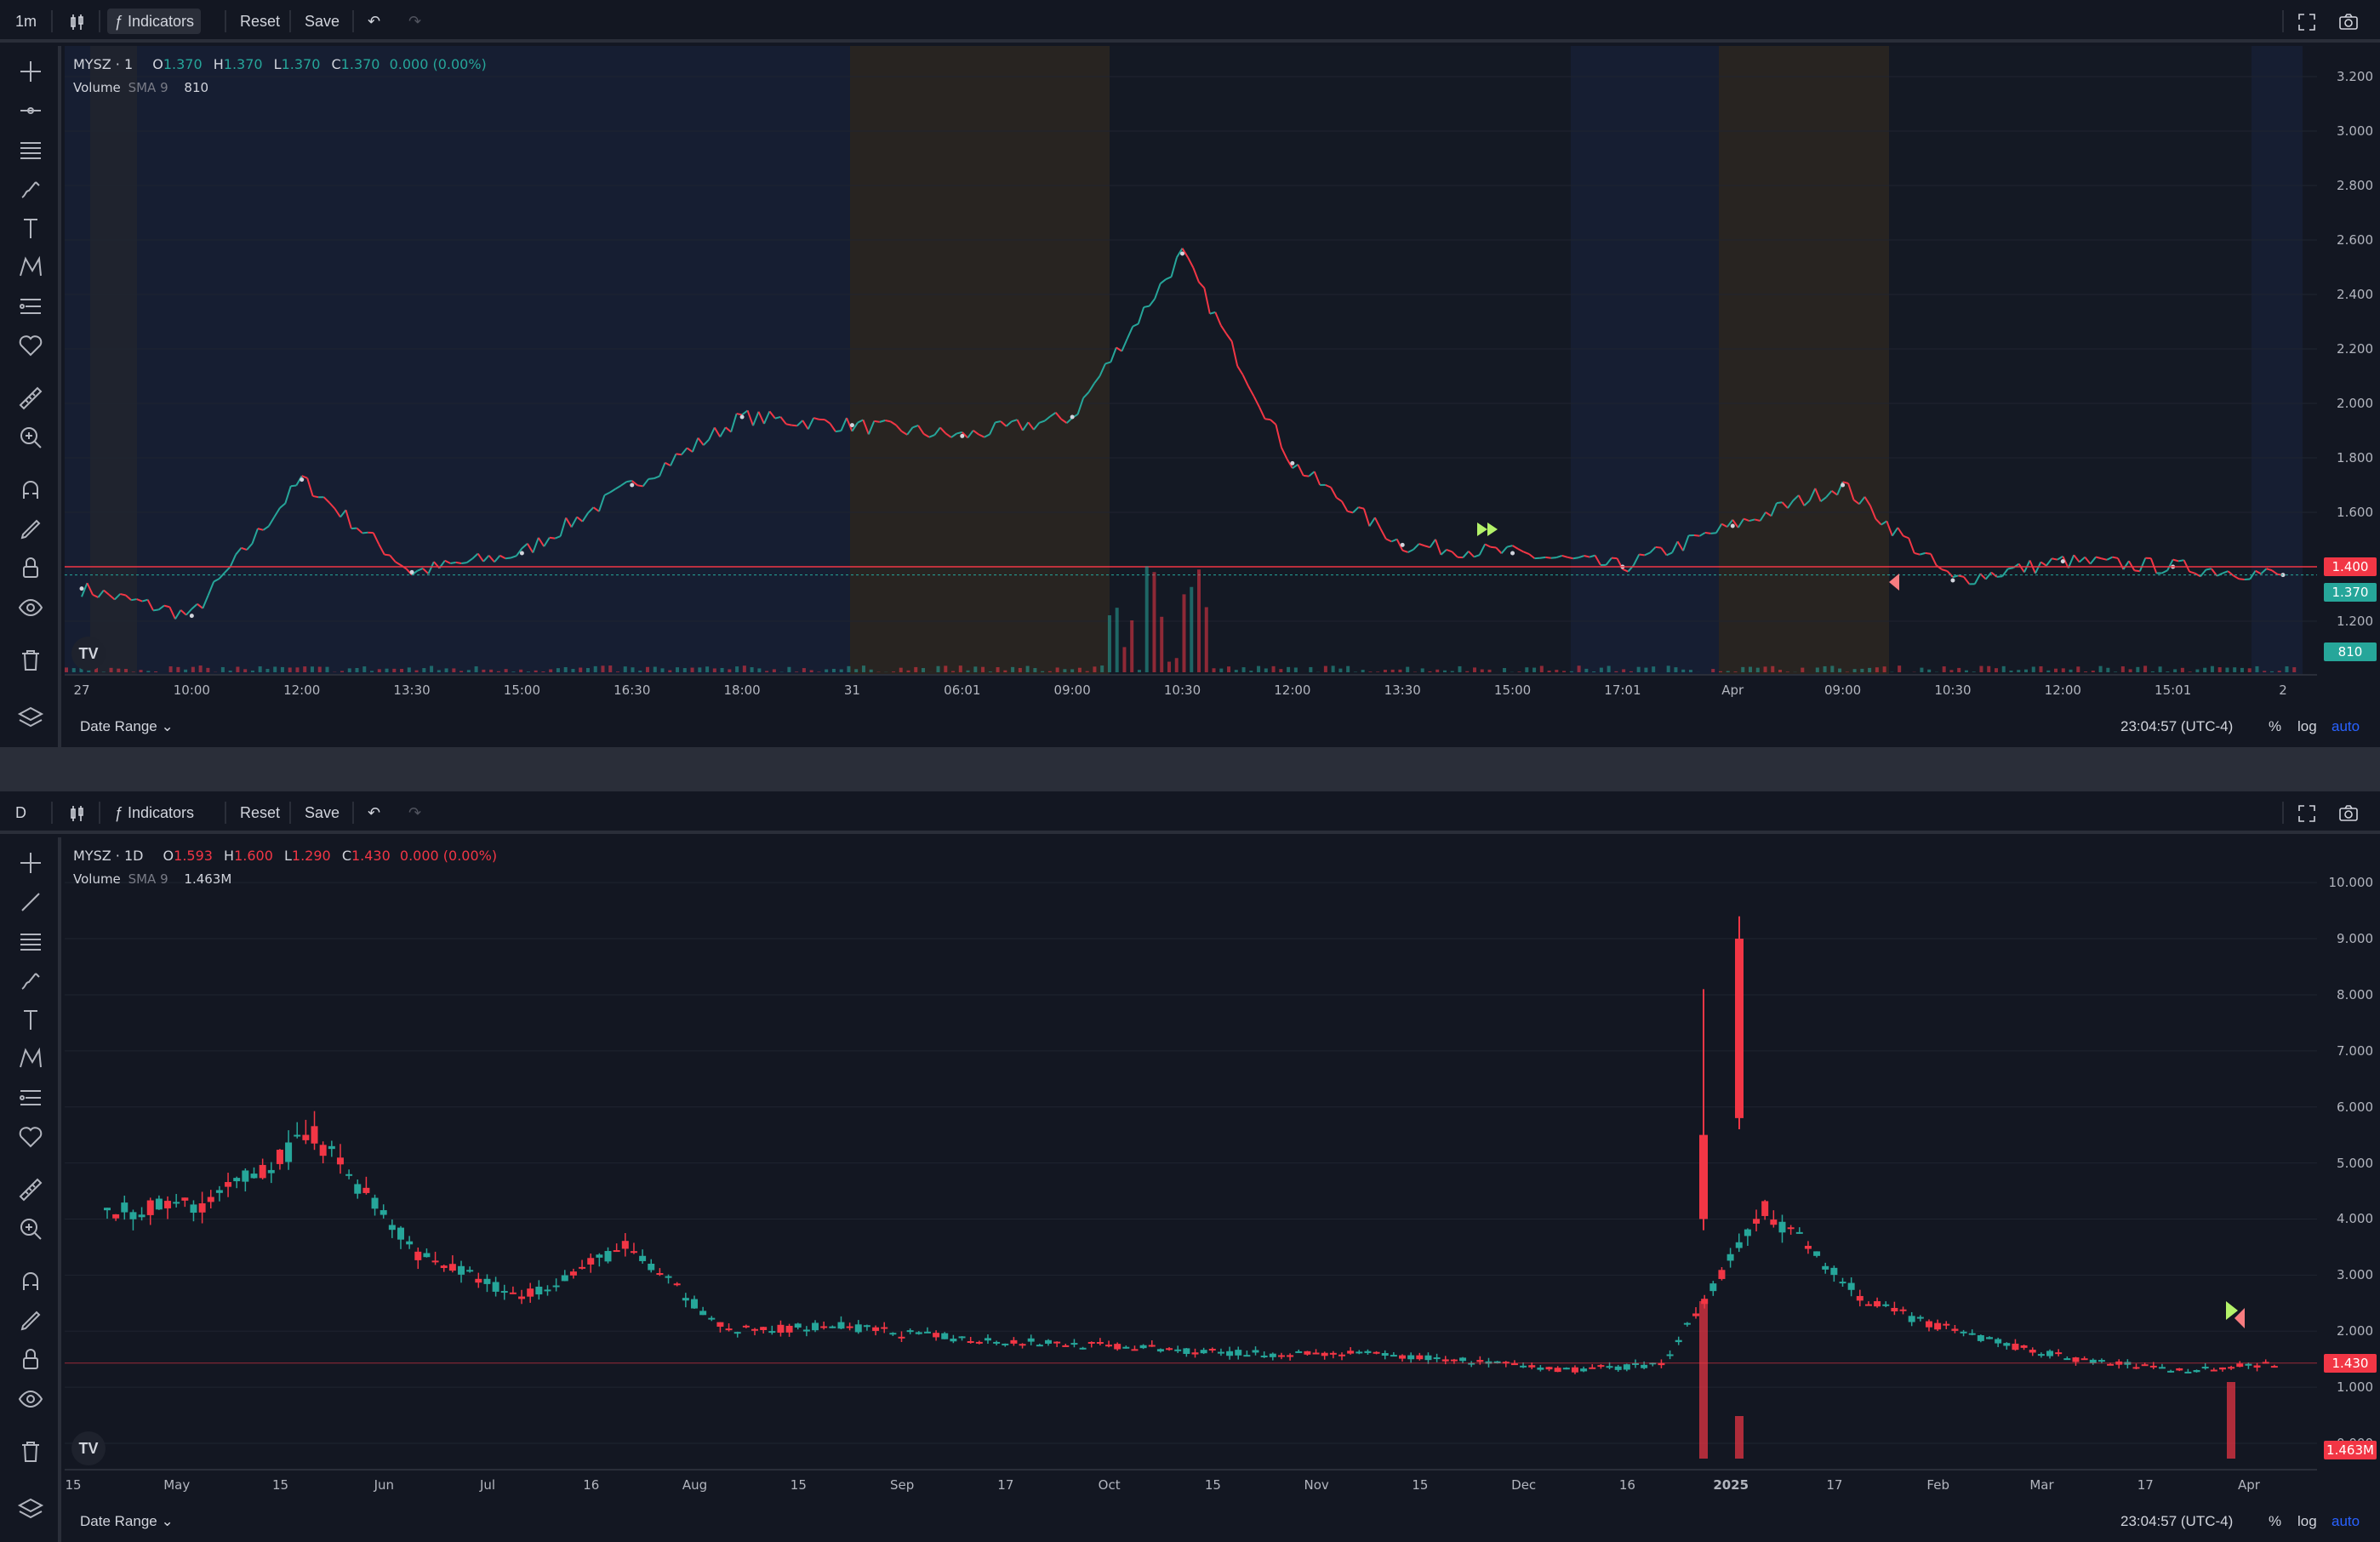 The image size is (2380, 1542). What do you see at coordinates (371, 856) in the screenshot?
I see `close-value: 1.430` at bounding box center [371, 856].